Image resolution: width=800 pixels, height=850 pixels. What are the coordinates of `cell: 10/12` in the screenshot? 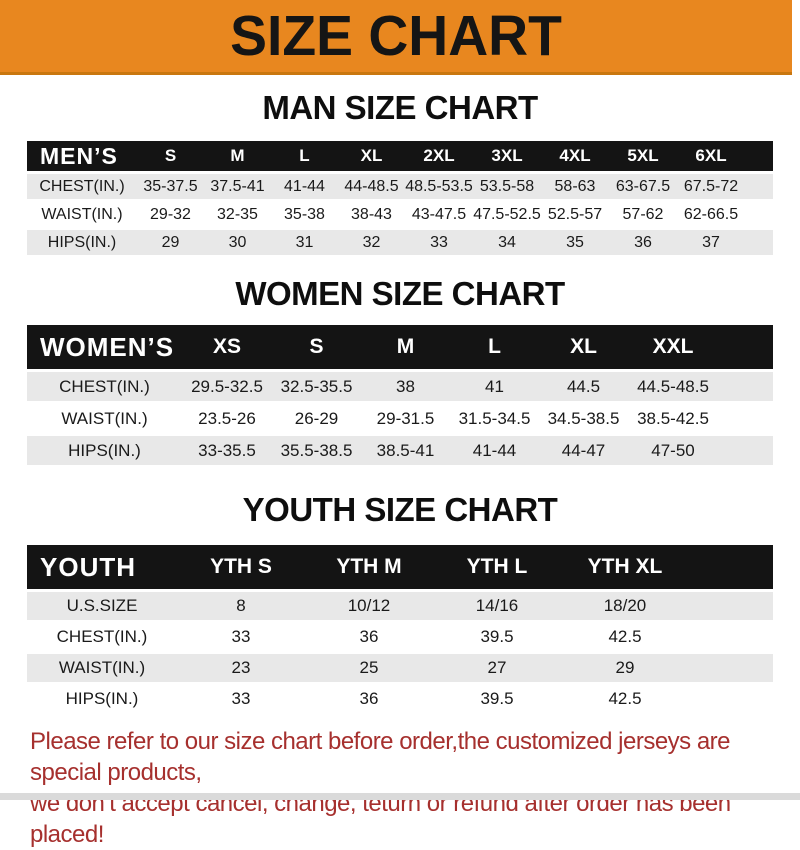 It's located at (369, 606).